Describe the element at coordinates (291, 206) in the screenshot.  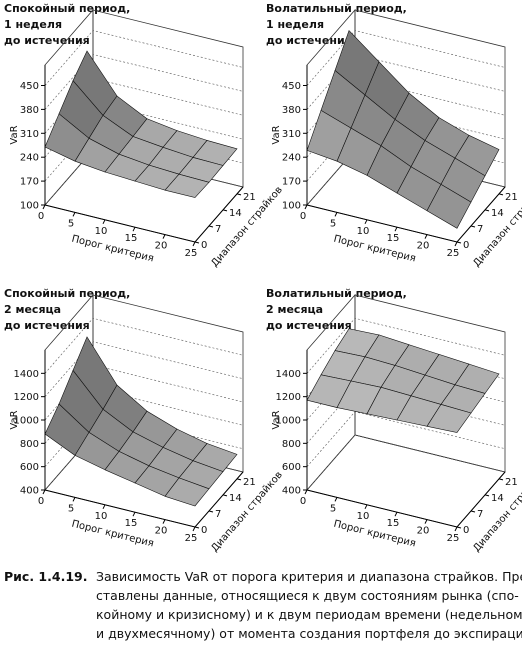
I see `z-tick-label: 100` at that location.